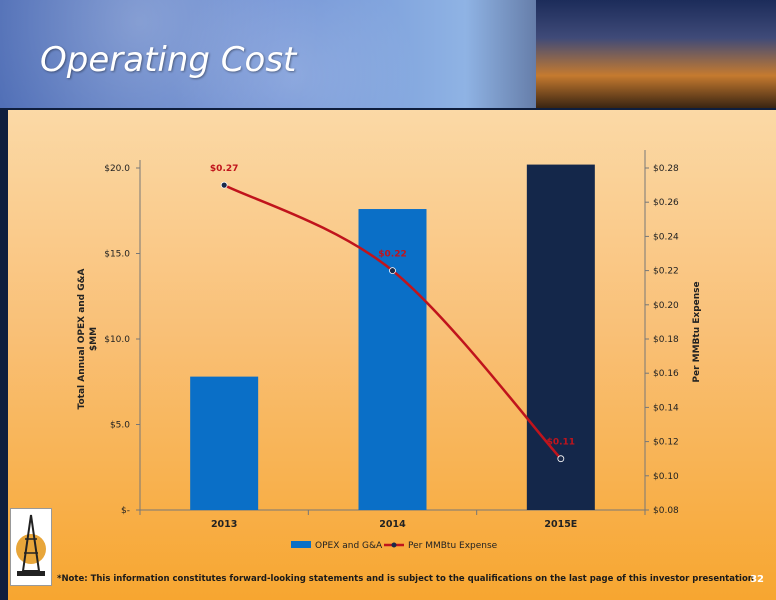 This screenshot has width=776, height=600. Describe the element at coordinates (666, 203) in the screenshot. I see `y-tick-label-right: $0.26` at that location.